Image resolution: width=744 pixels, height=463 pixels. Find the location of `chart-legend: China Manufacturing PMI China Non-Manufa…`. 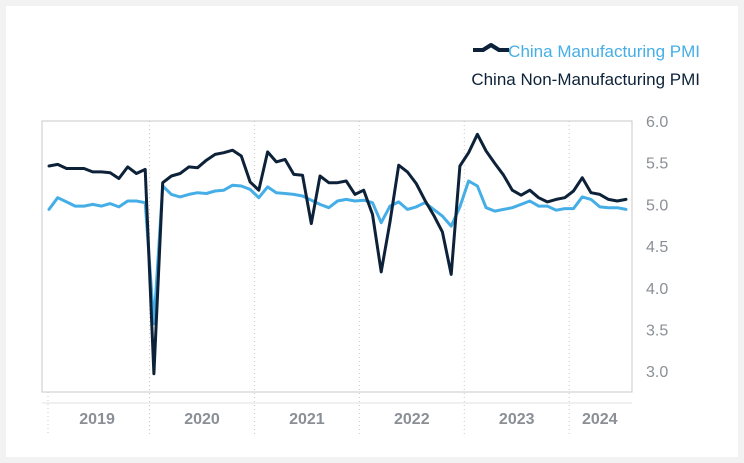

chart-legend: China Manufacturing PMI China Non-Manufa… is located at coordinates (585, 66).